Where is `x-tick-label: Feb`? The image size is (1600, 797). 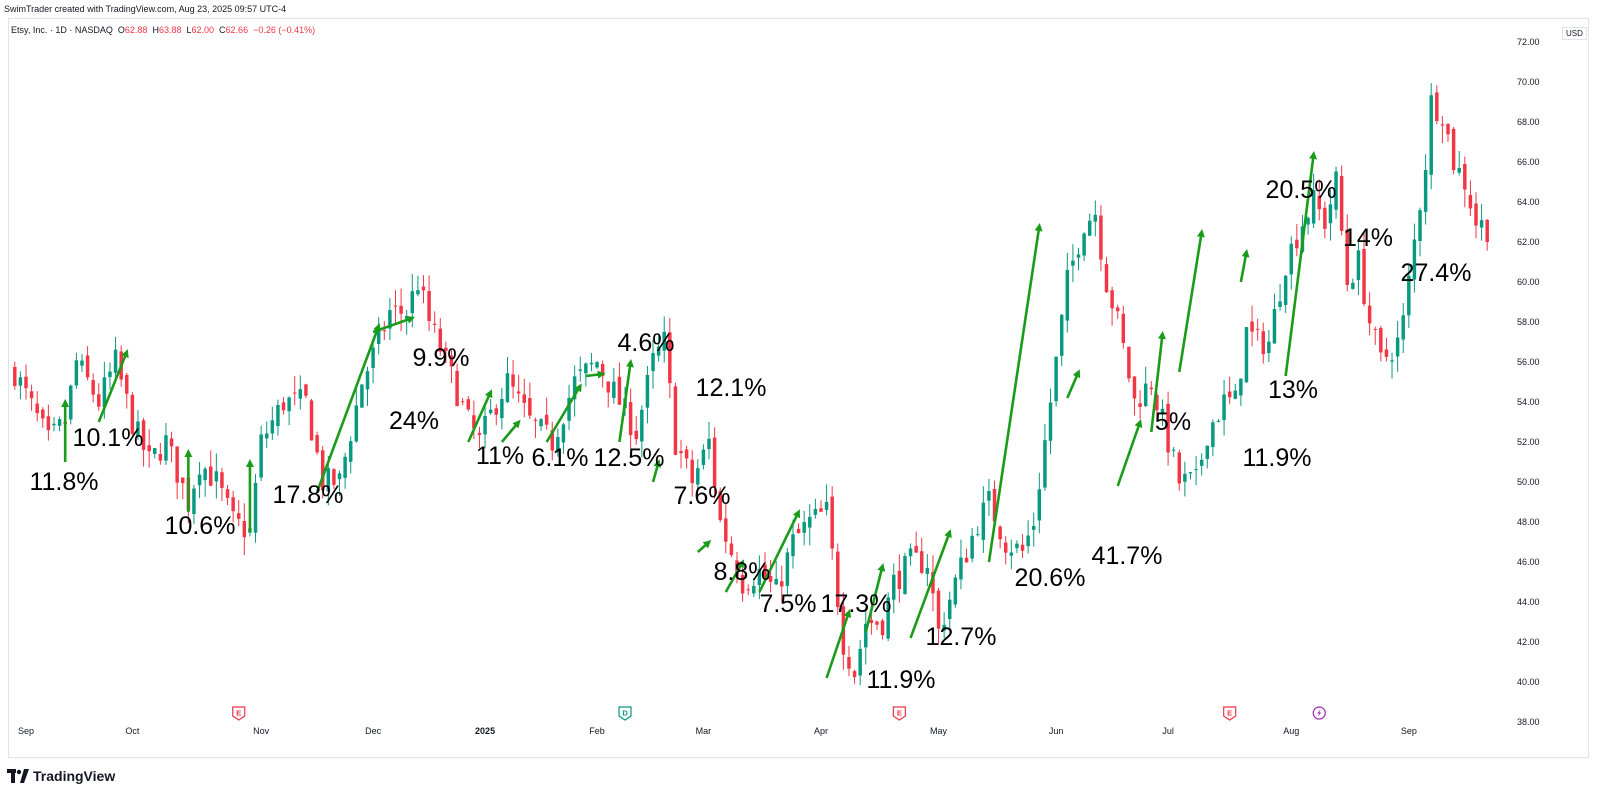 x-tick-label: Feb is located at coordinates (597, 731).